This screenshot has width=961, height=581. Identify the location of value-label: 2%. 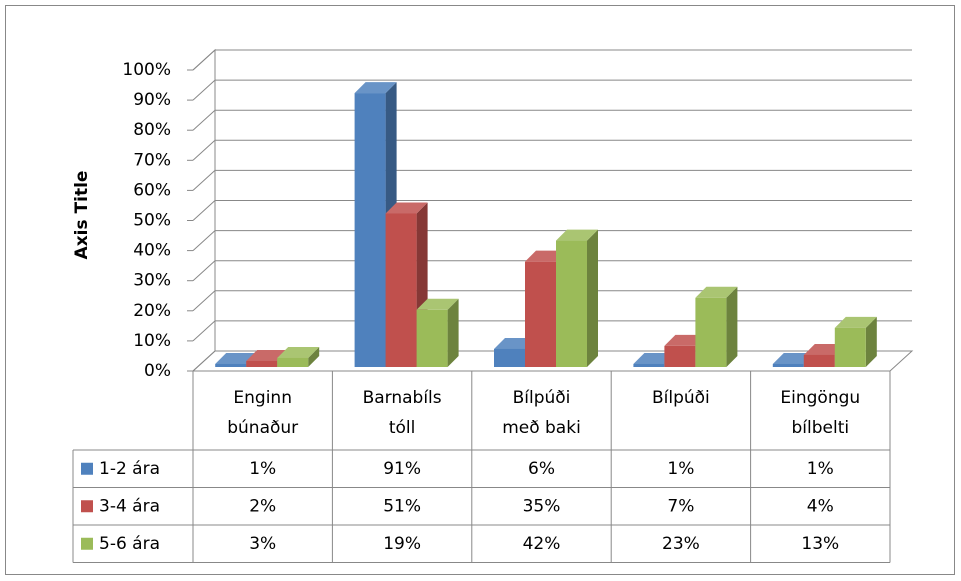
(262, 506).